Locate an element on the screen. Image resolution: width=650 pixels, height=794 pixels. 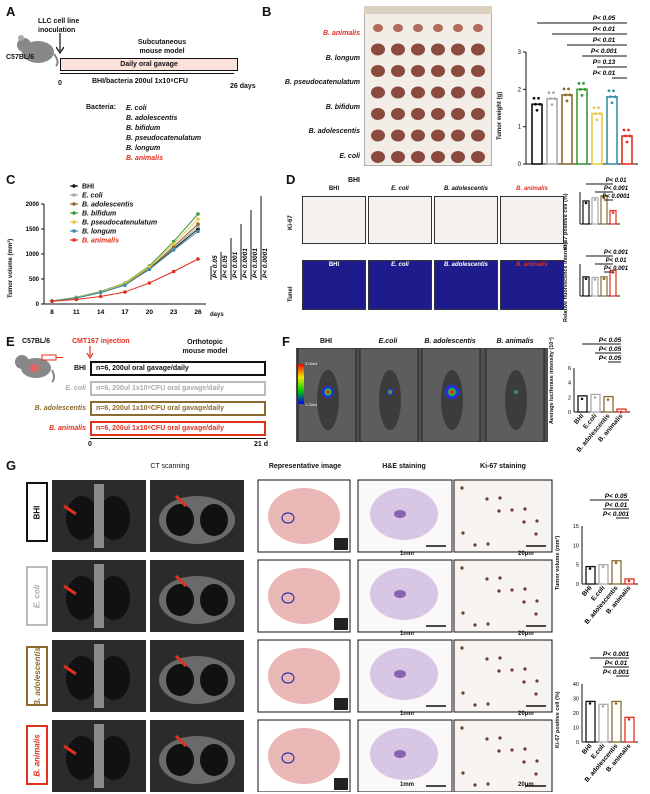
row-label: B. animalis is located at coordinates (341, 33).